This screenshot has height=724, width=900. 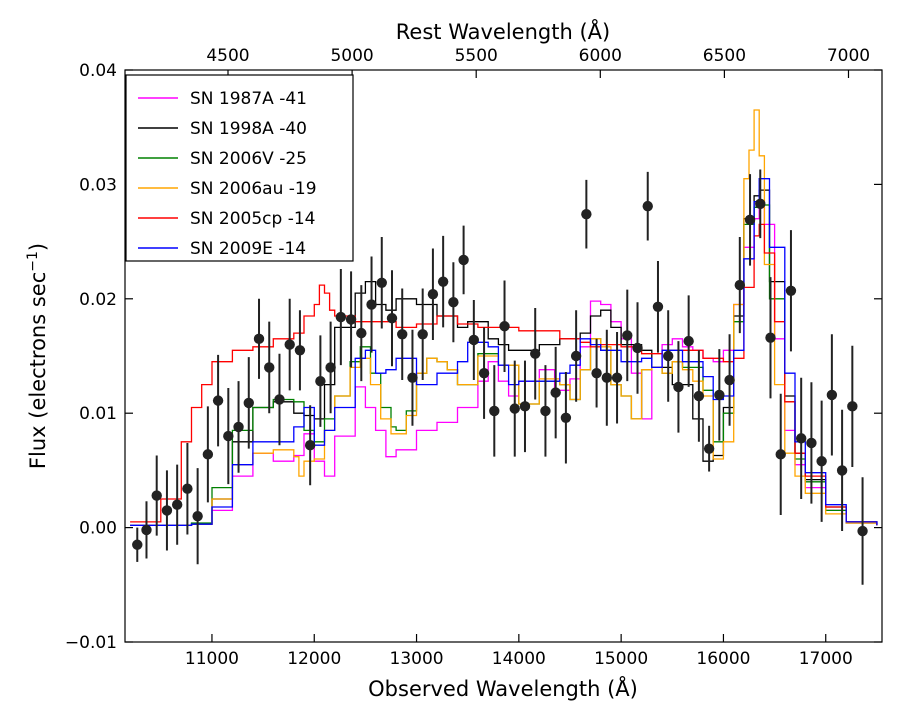 What do you see at coordinates (38, 247) in the screenshot?
I see `y-axis-title-close: )` at bounding box center [38, 247].